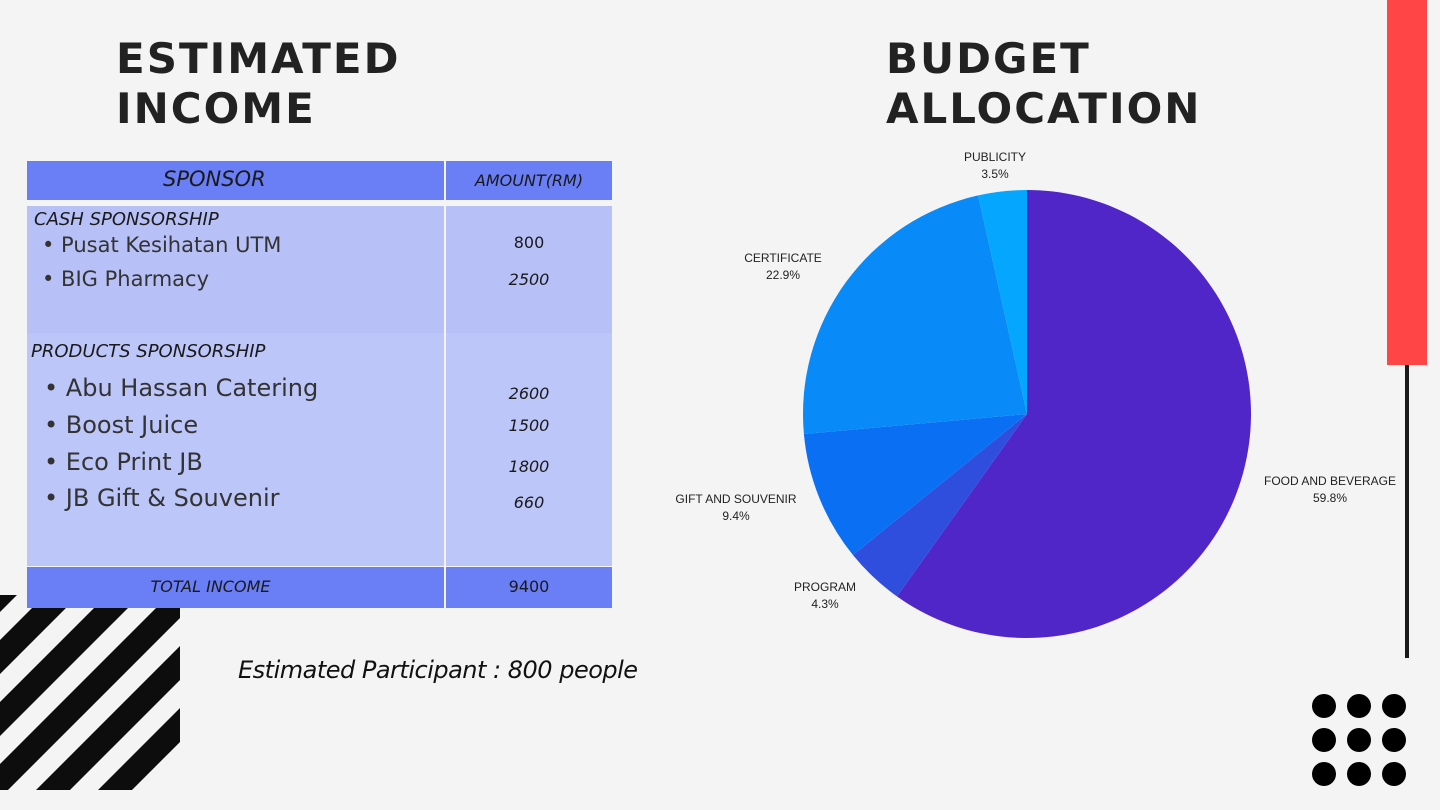 Image resolution: width=1440 pixels, height=810 pixels. Describe the element at coordinates (258, 58) in the screenshot. I see `title-line: ESTIMATED` at that location.